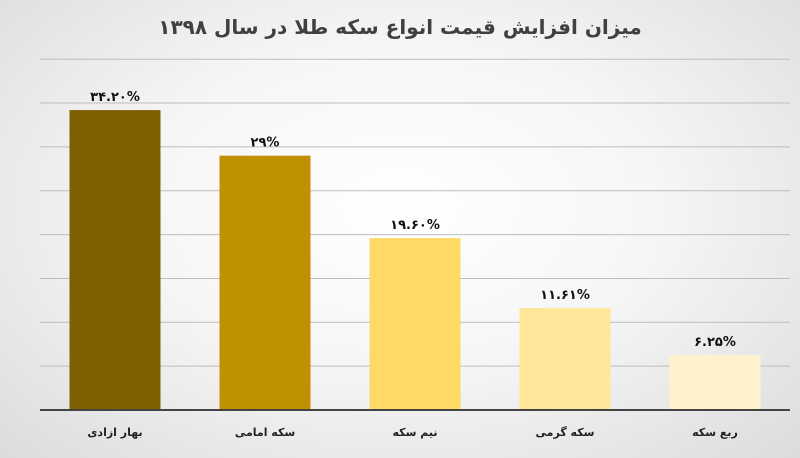 This screenshot has width=800, height=458. What do you see at coordinates (565, 432) in the screenshot?
I see `category-label: سکه گرمی` at bounding box center [565, 432].